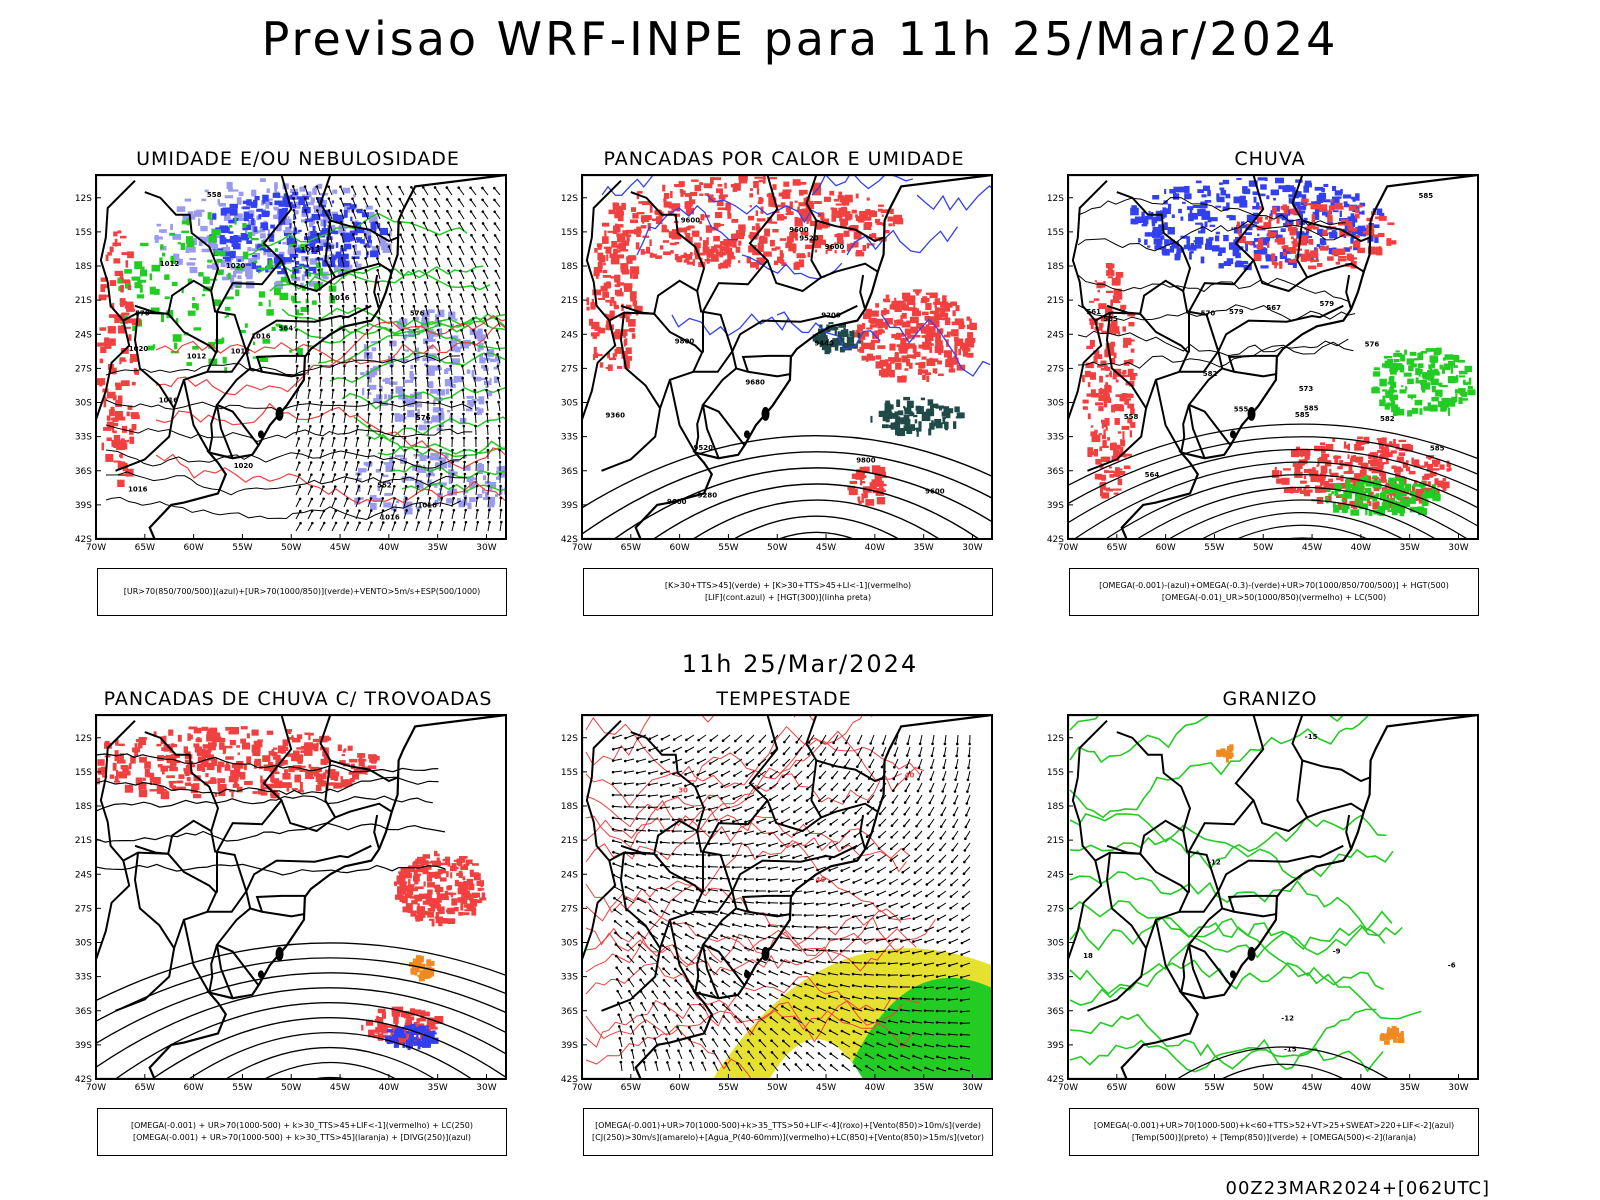 The height and width of the screenshot is (1200, 1600). What do you see at coordinates (1251, 413) in the screenshot?
I see `lagoon` at bounding box center [1251, 413].